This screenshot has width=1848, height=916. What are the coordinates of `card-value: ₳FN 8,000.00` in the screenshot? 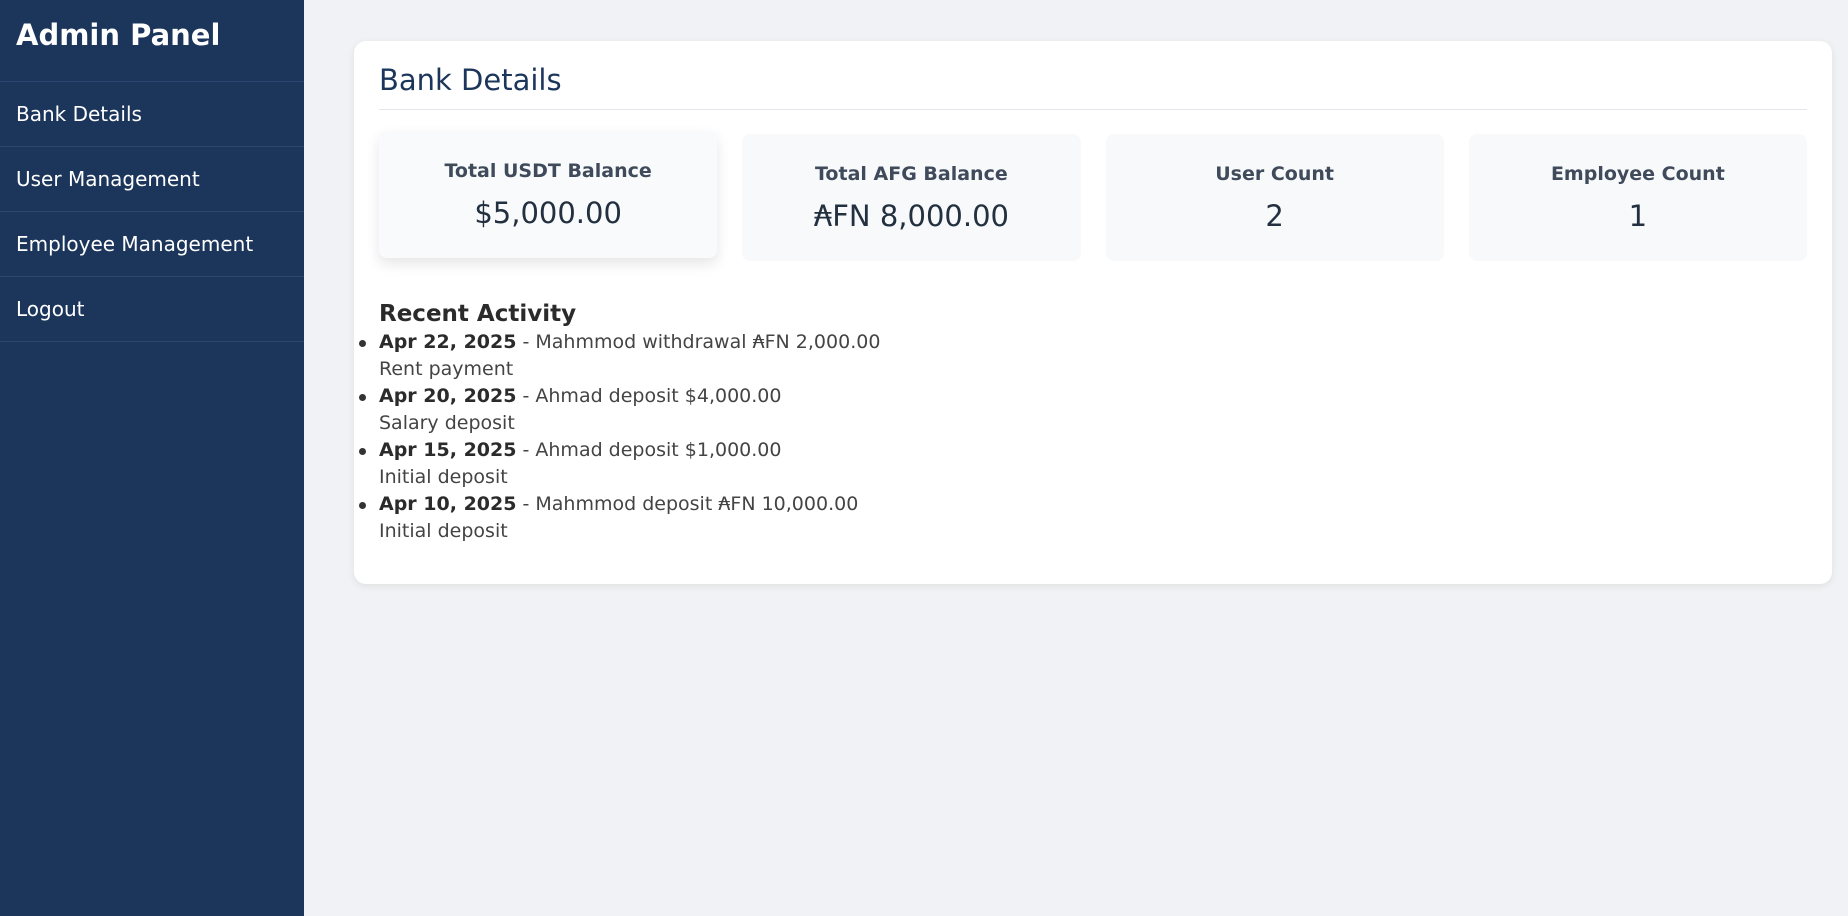 It's located at (911, 215).